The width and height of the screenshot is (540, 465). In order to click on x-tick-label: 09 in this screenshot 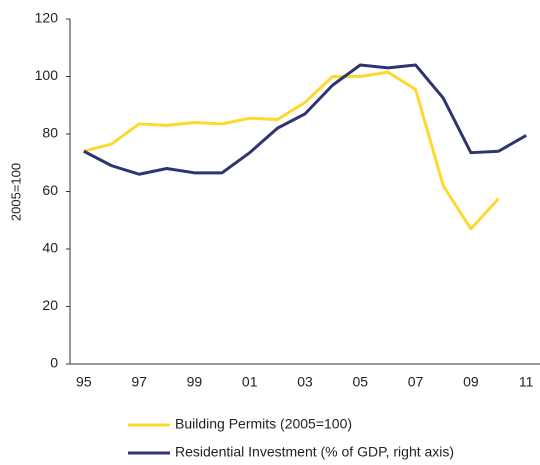, I will do `click(471, 382)`.